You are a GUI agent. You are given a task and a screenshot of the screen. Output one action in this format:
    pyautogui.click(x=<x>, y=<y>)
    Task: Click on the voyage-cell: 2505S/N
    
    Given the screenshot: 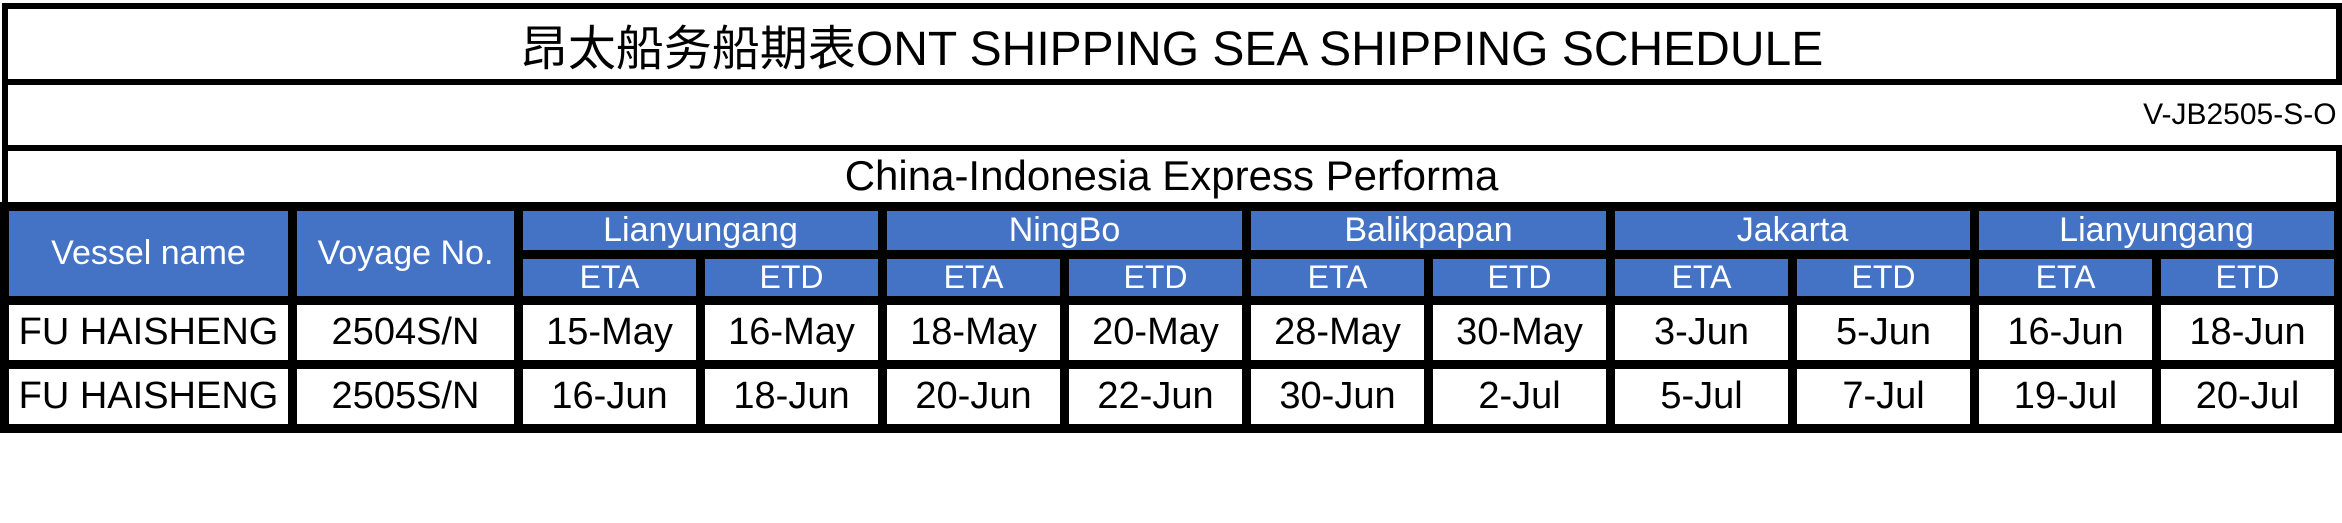 What is the action you would take?
    pyautogui.click(x=405, y=396)
    